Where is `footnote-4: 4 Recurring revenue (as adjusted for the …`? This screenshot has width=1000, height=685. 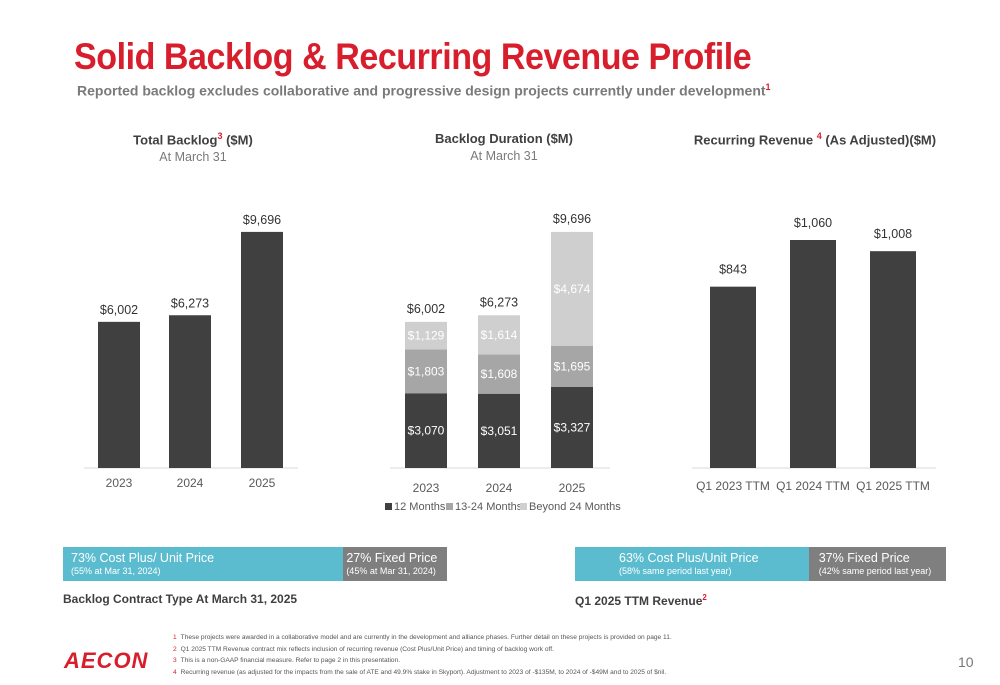
footnote-4: 4 Recurring revenue (as adjusted for the … is located at coordinates (420, 672).